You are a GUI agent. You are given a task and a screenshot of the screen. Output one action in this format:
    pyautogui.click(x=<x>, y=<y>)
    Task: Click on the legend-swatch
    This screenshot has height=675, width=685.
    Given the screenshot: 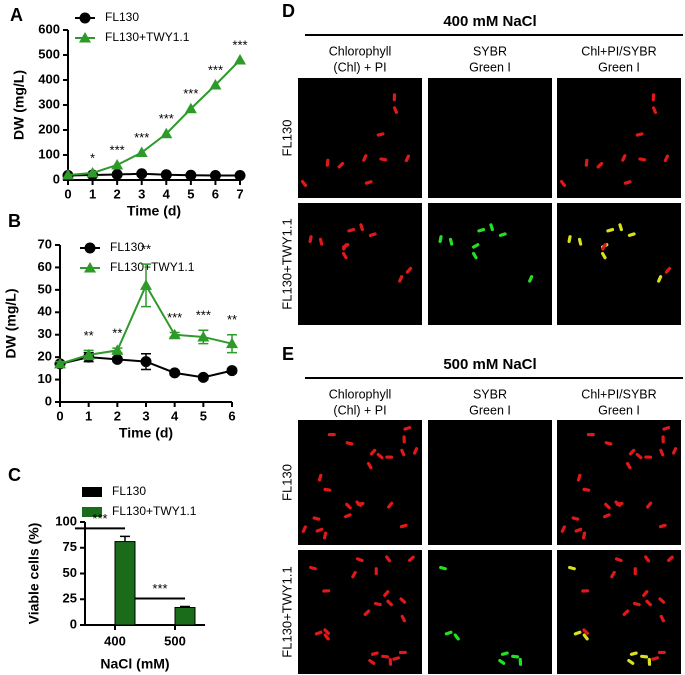 What is the action you would take?
    pyautogui.click(x=92, y=492)
    